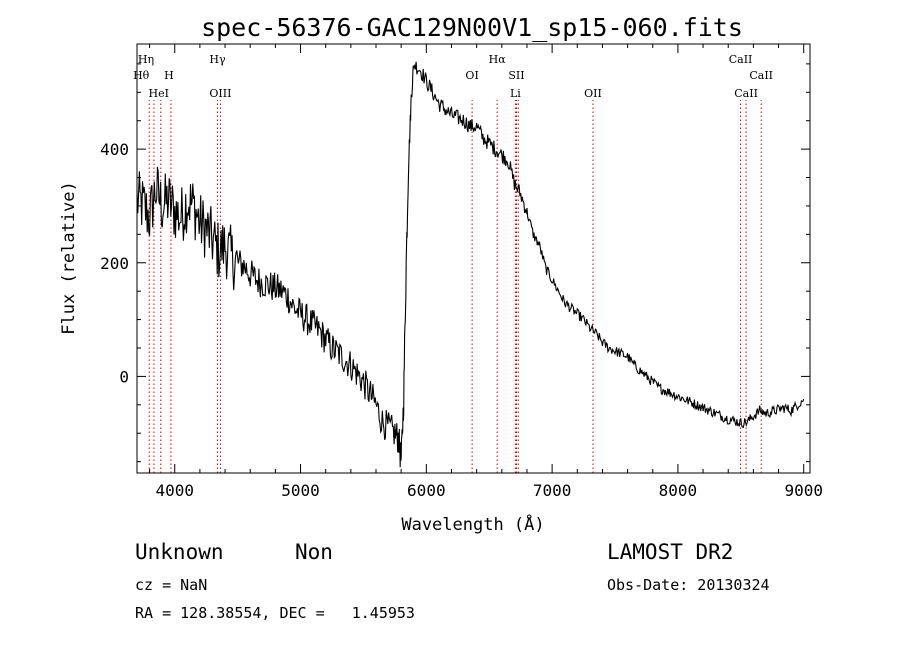 This screenshot has height=650, width=900. What do you see at coordinates (171, 585) in the screenshot?
I see `redshift-label: cz = NaN` at bounding box center [171, 585].